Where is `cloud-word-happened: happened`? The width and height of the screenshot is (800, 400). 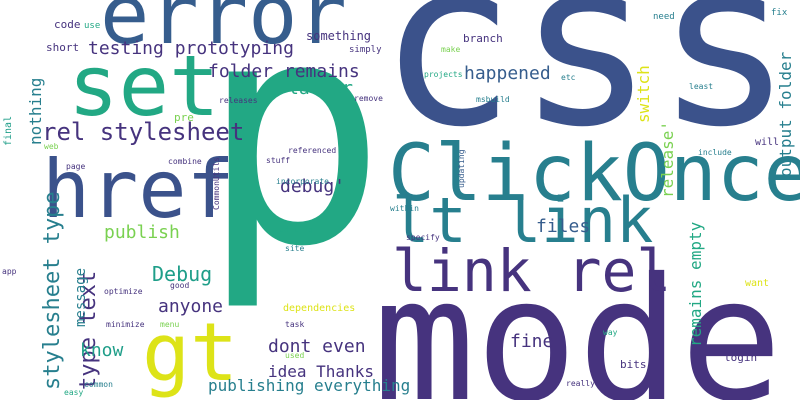 cloud-word-happened: happened is located at coordinates (507, 73).